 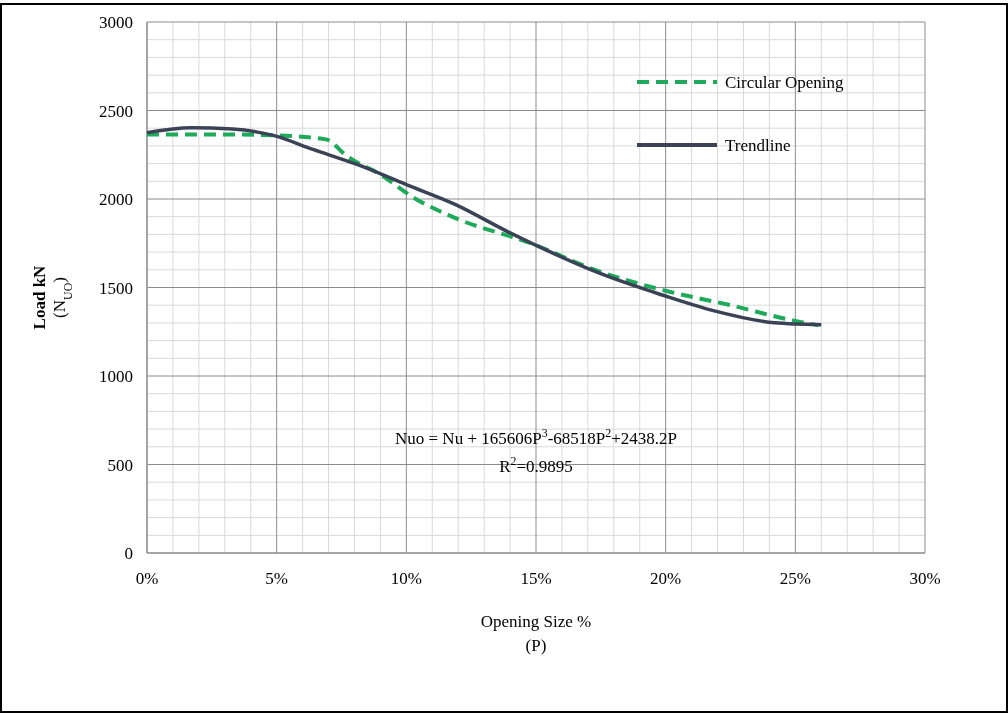 I want to click on y-tick-label: 2500, so click(x=116, y=111).